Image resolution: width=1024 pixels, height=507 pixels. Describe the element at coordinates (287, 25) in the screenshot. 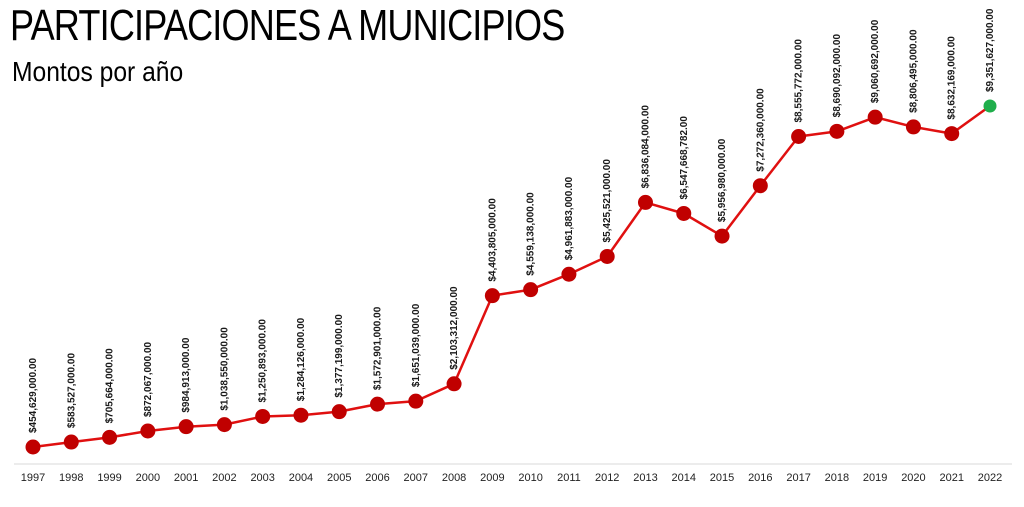

I see `chart-title: PARTICIPACIONES A MUNICIPIOS` at that location.